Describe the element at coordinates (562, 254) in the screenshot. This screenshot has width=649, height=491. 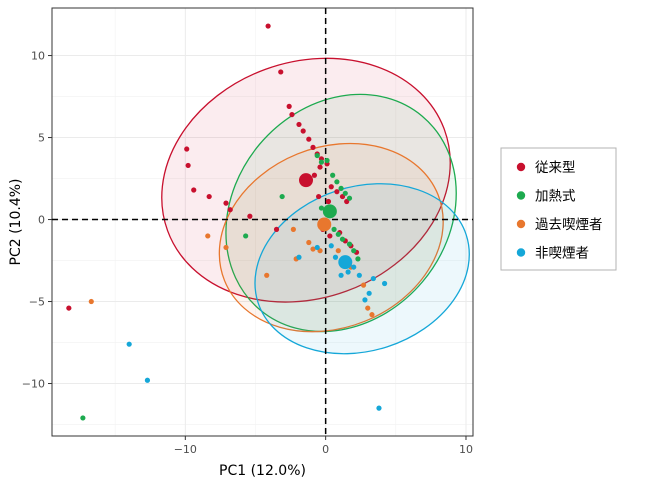
I see `legend-label-3: 非喫煙者` at that location.